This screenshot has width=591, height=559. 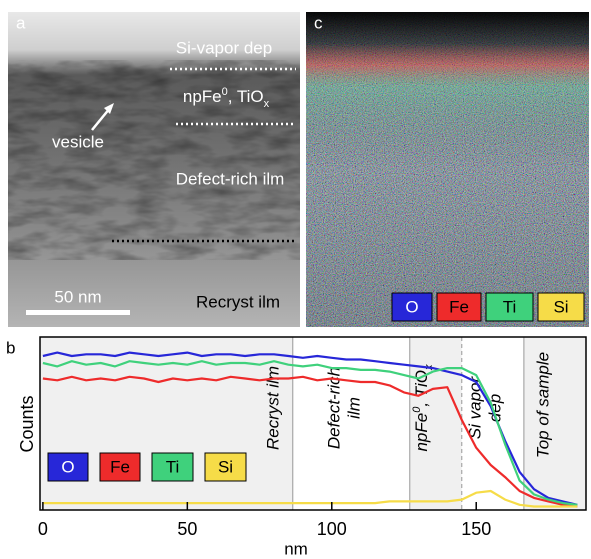 I want to click on vesicle-label: vesicle, so click(x=78, y=141).